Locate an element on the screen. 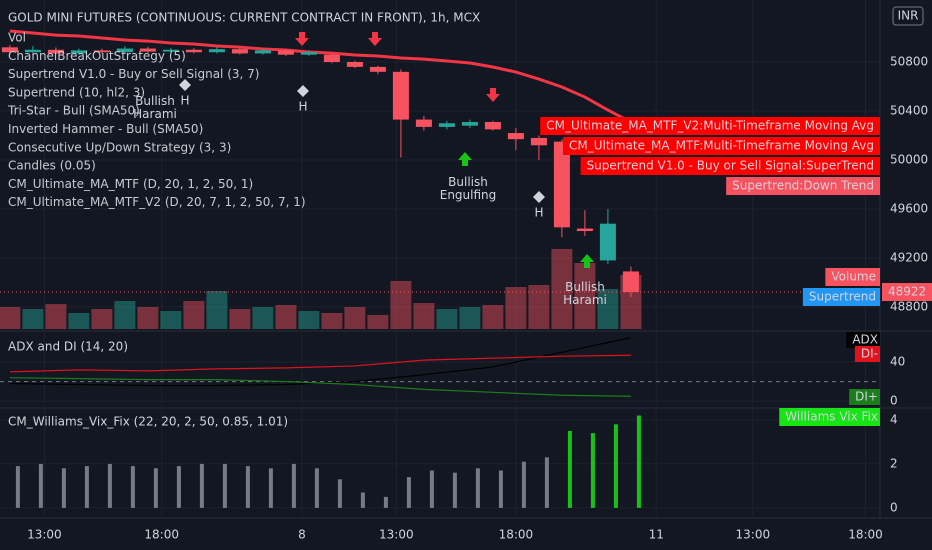 The width and height of the screenshot is (932, 550). x-tick-label: 8 is located at coordinates (302, 535).